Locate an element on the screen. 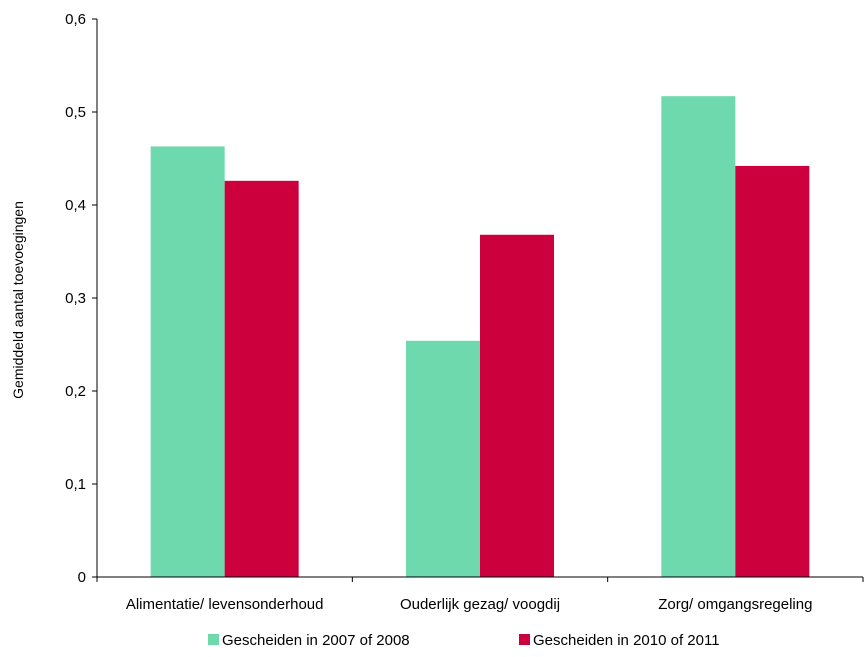  x-category-label: Zorg/ omgangsregeling is located at coordinates (735, 604).